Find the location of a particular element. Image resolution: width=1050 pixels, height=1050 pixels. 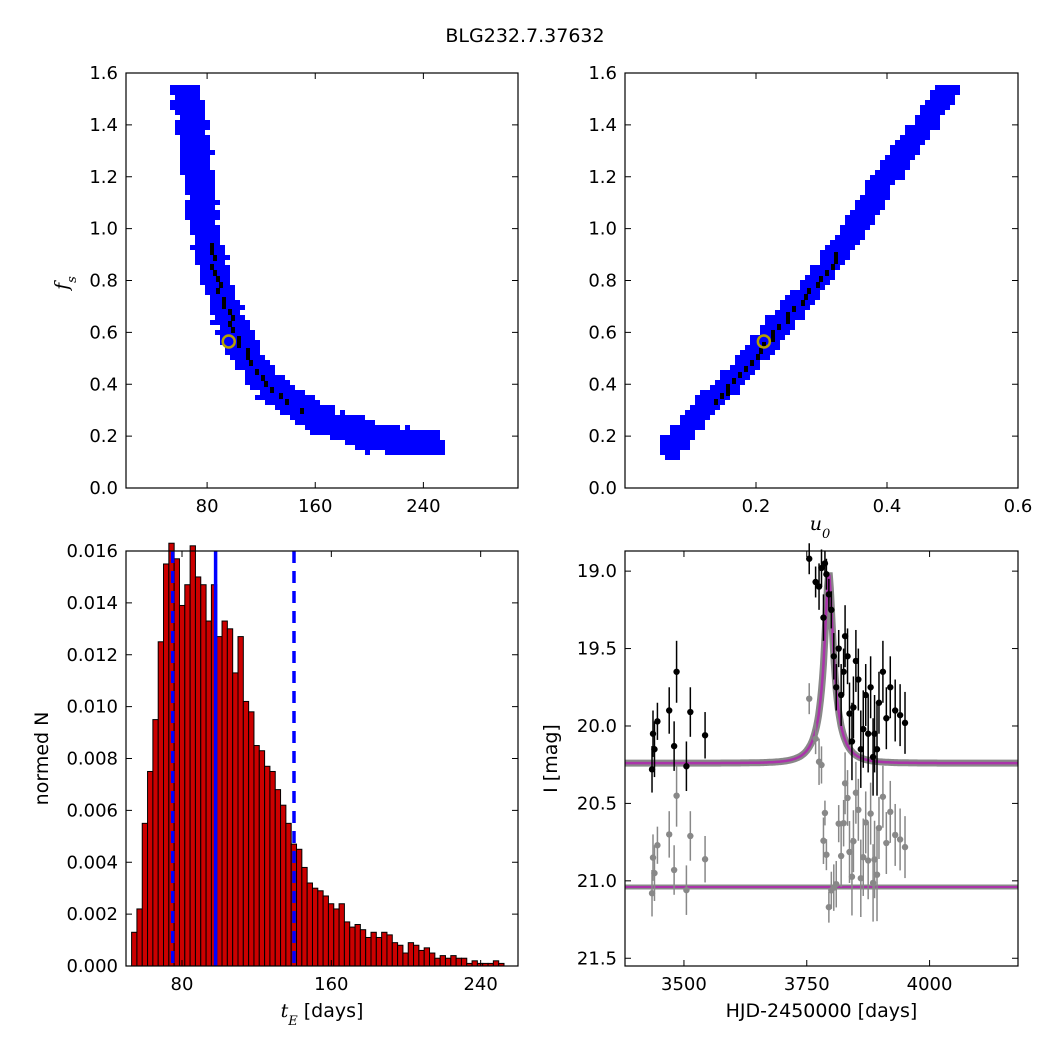

x-tick-label: 160 is located at coordinates (331, 984).